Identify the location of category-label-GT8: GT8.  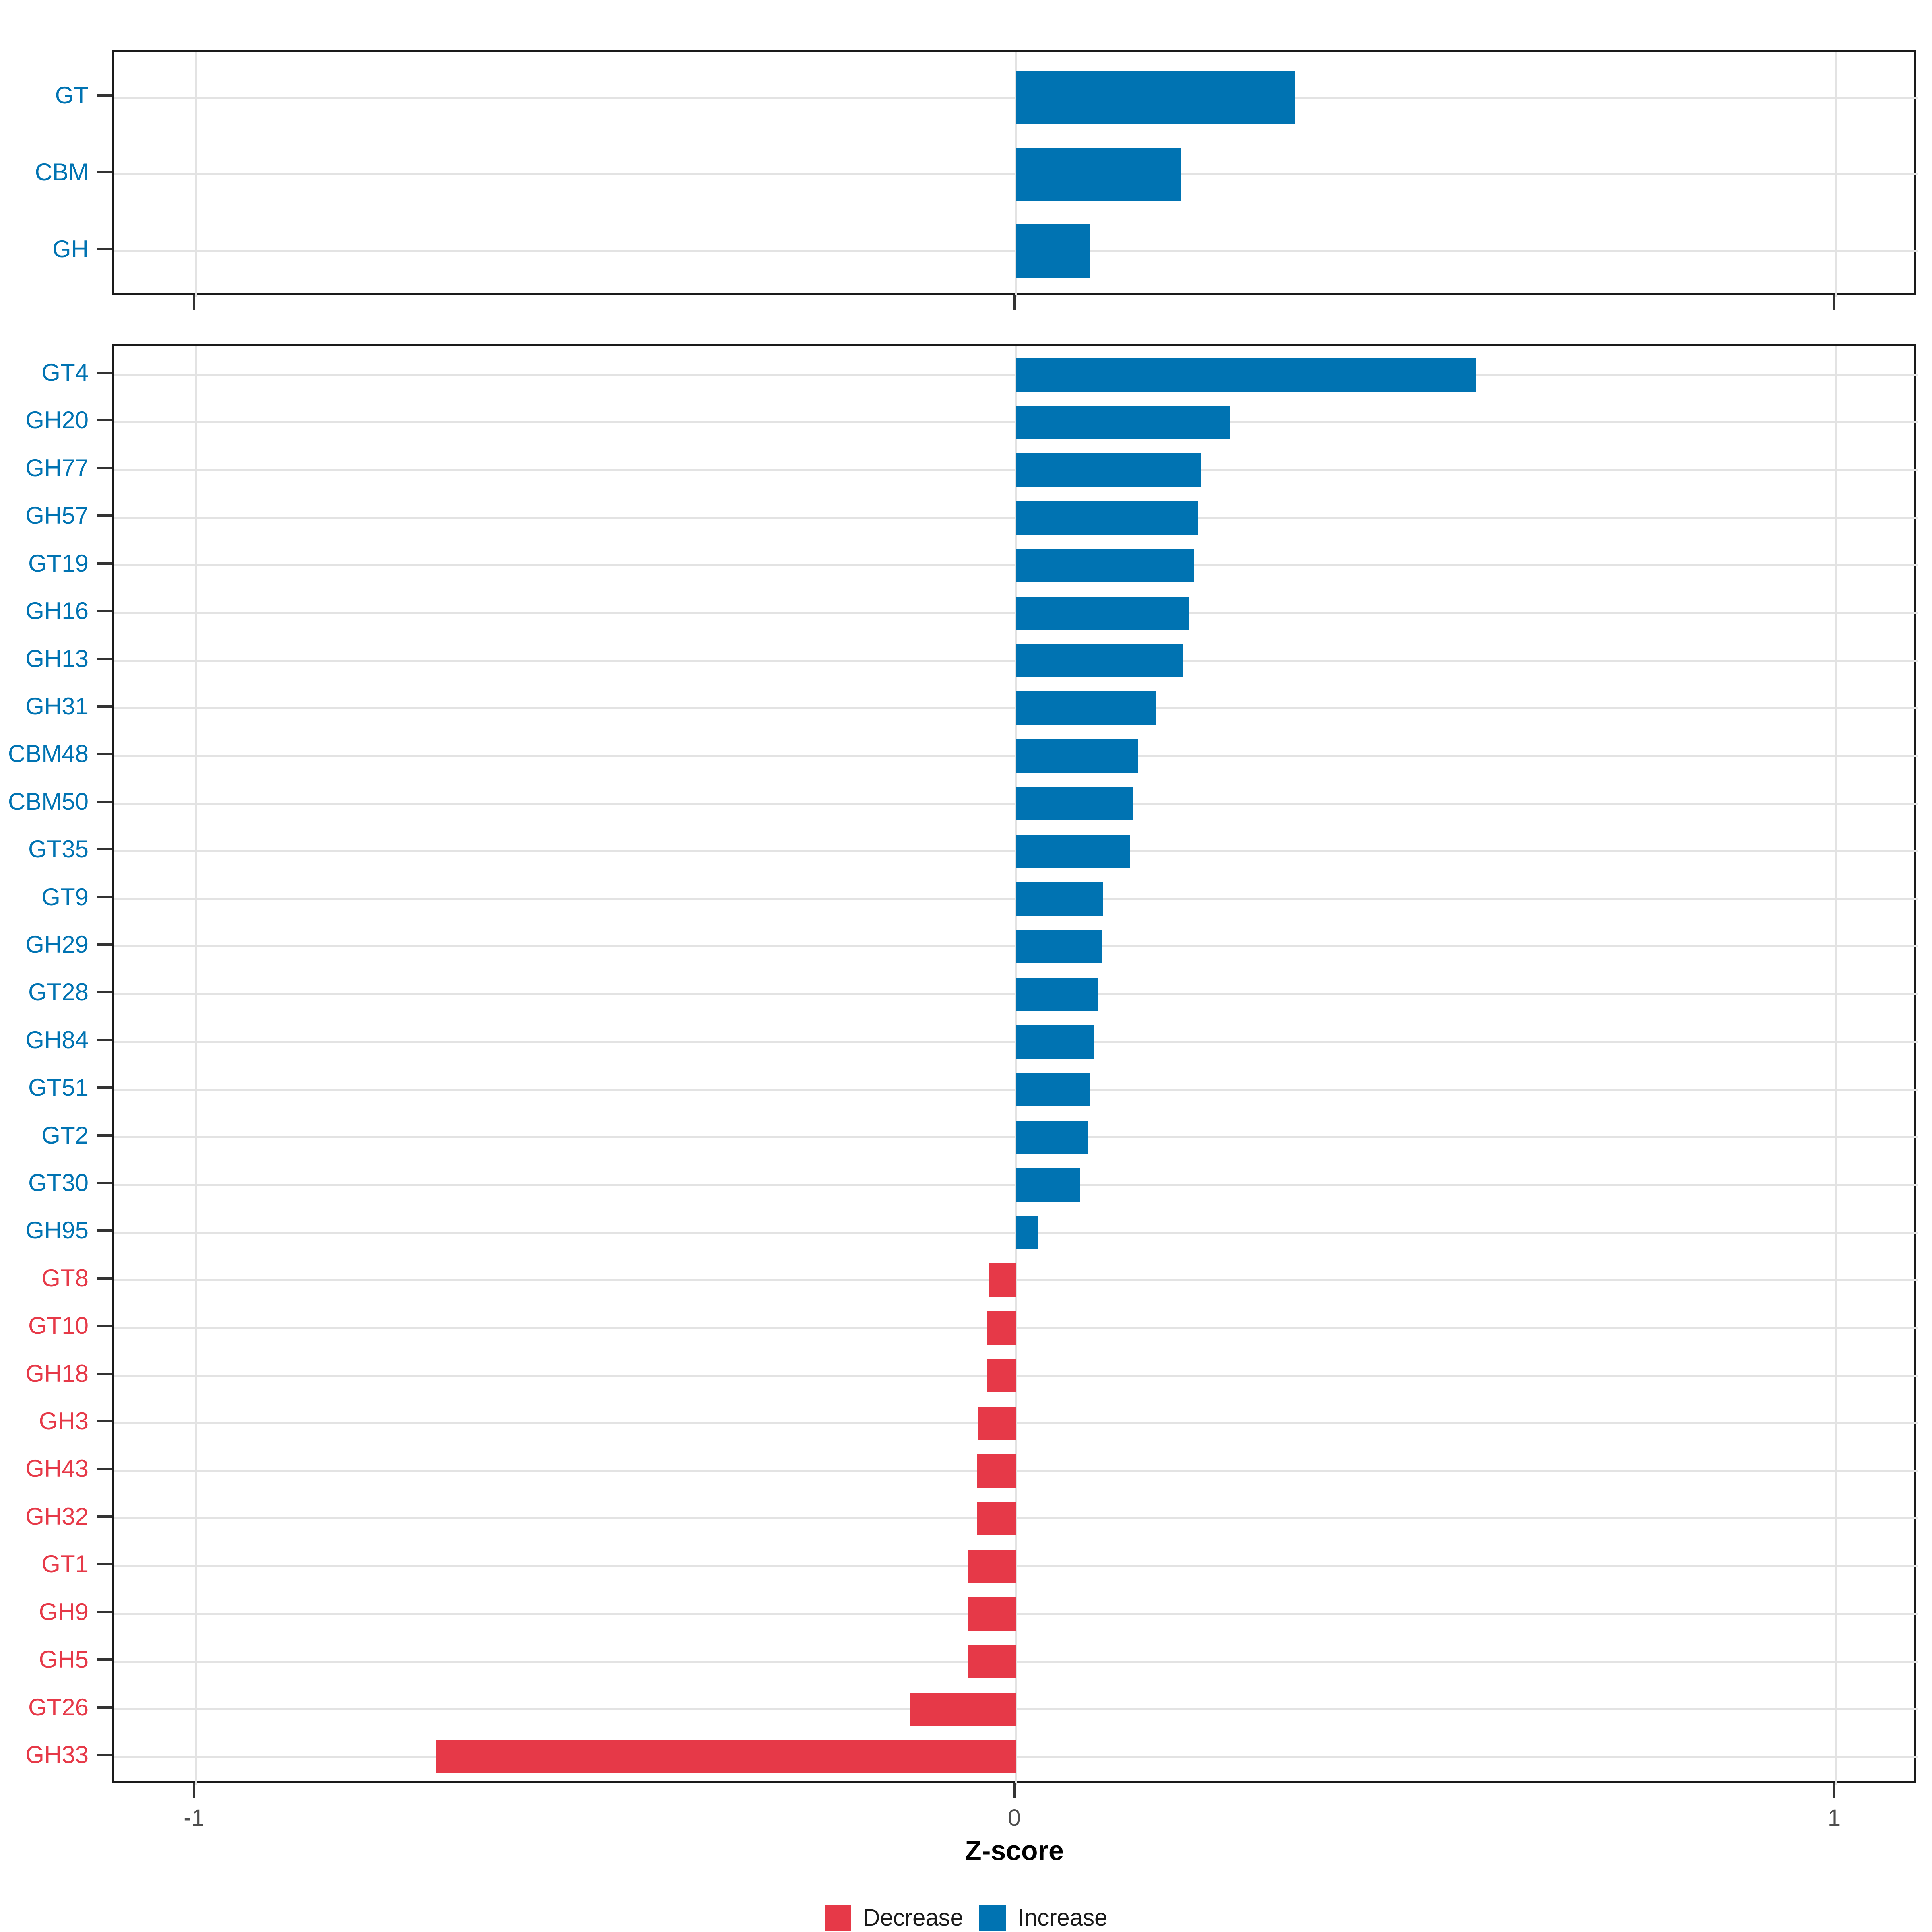
(65, 1278).